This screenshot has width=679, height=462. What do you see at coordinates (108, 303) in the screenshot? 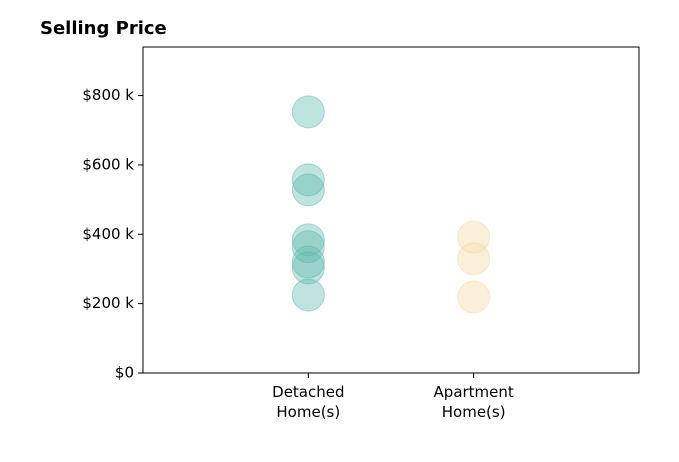
I see `y-tick-label: $200 k` at bounding box center [108, 303].